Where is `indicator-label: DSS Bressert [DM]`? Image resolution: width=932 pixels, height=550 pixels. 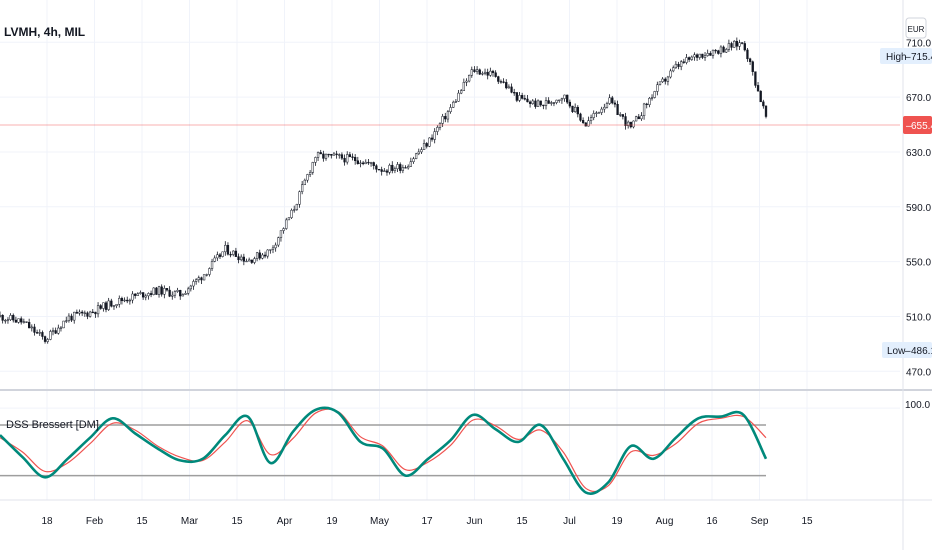 indicator-label: DSS Bressert [DM] is located at coordinates (52, 425).